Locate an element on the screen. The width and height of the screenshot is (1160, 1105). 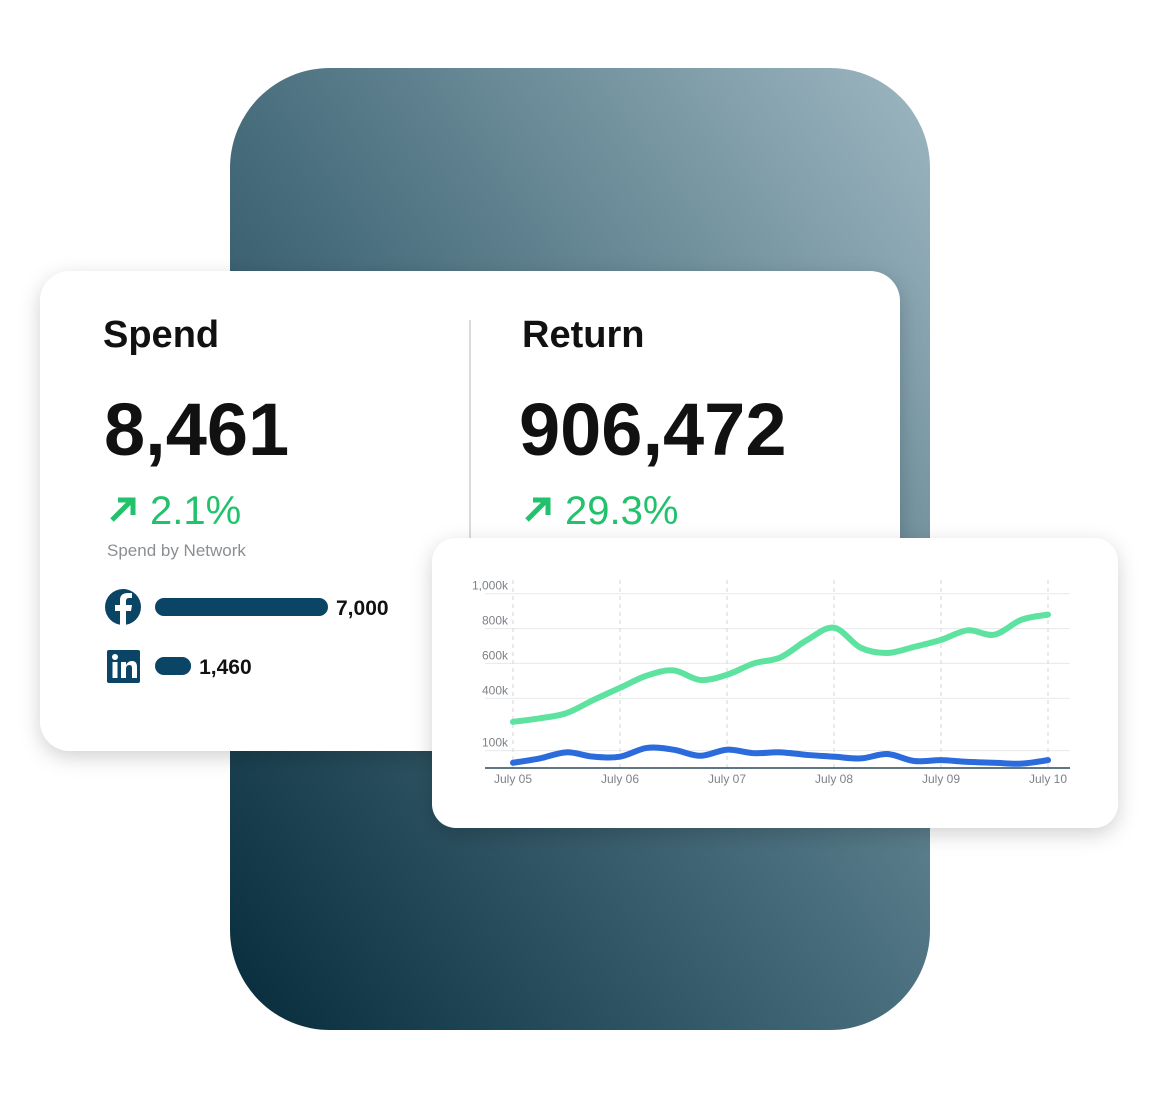
spend-change: 2.1% is located at coordinates (195, 511).